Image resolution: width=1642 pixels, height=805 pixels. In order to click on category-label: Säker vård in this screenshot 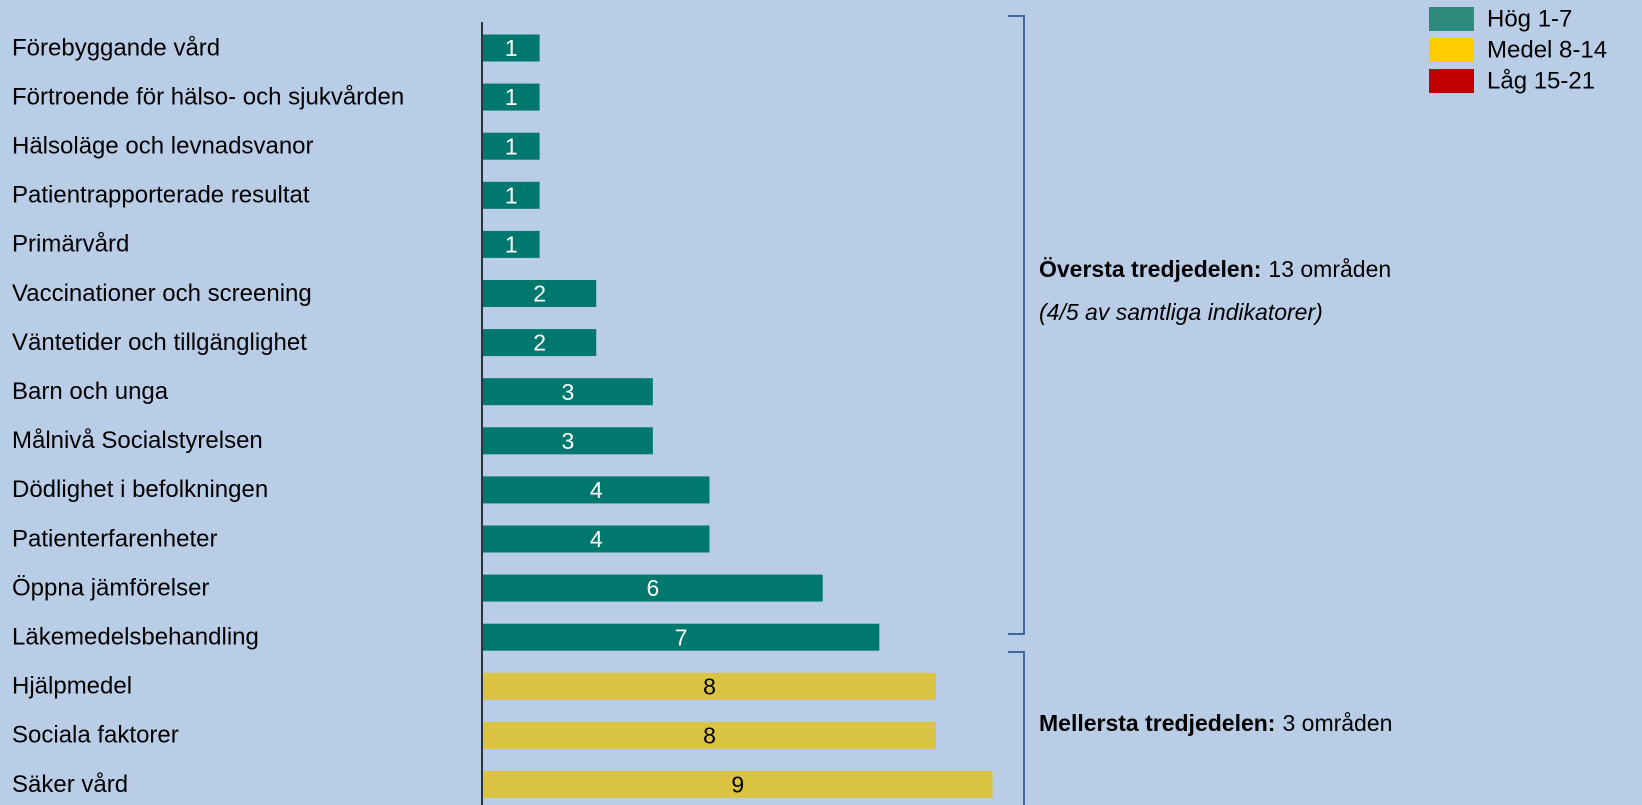, I will do `click(70, 784)`.